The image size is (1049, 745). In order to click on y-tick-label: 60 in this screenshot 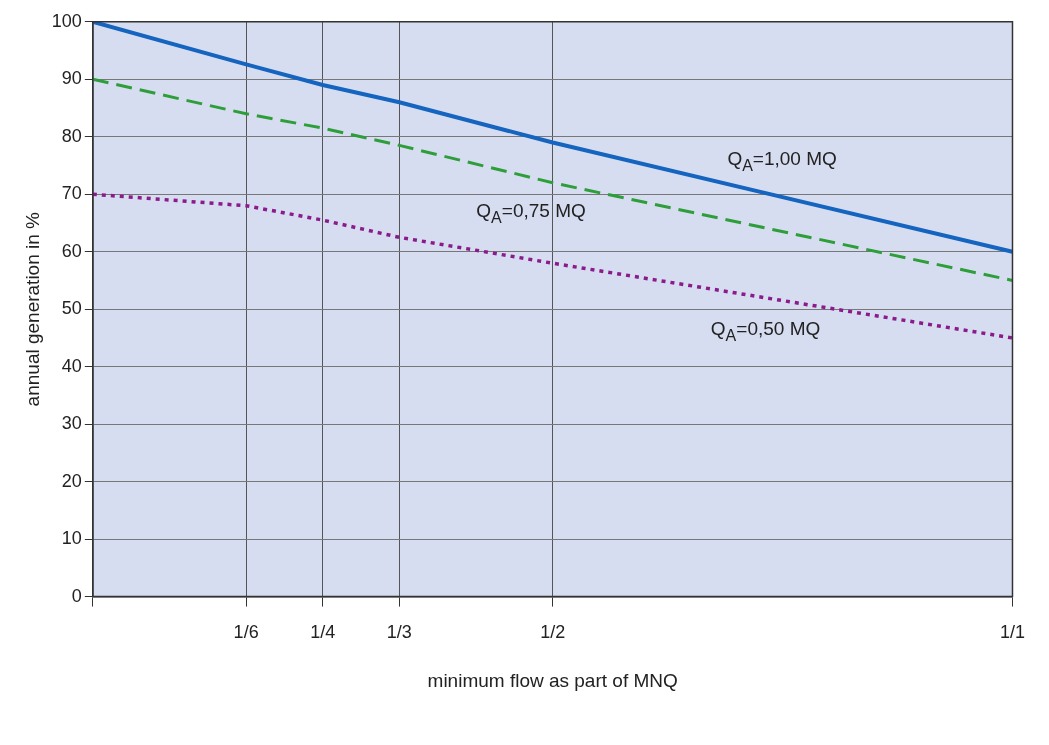, I will do `click(71, 250)`.